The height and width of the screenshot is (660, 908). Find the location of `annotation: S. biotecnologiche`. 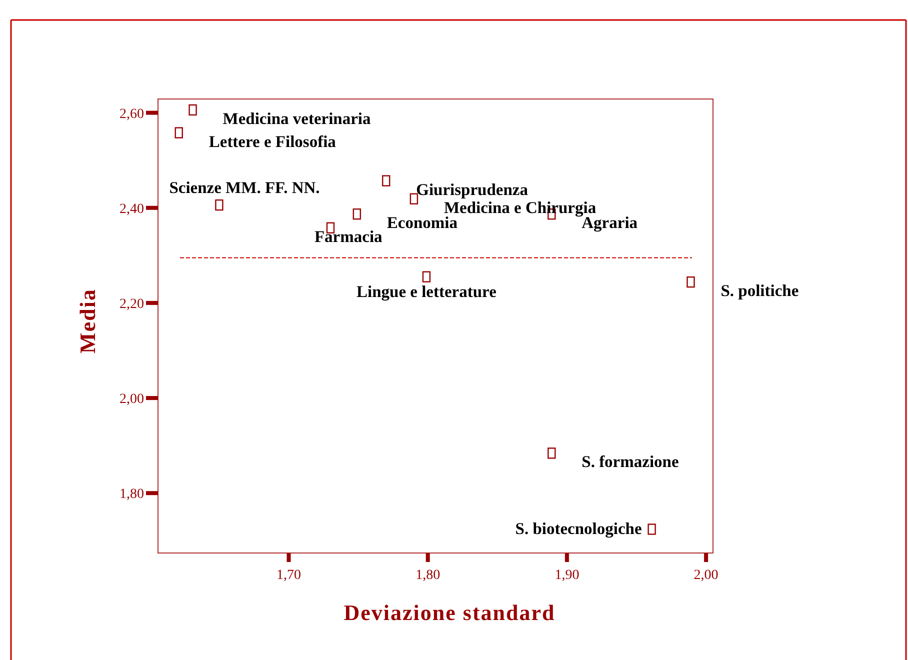

annotation: S. biotecnologiche is located at coordinates (578, 528).